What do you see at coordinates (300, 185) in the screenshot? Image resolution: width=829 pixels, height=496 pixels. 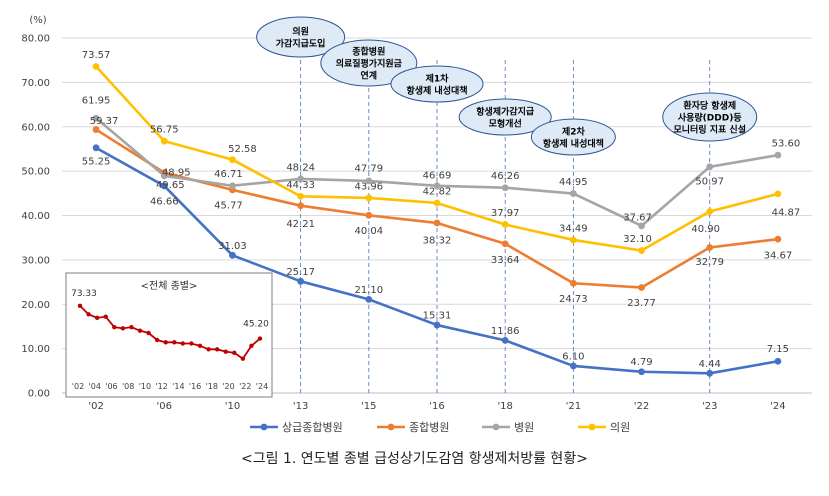 I see `data-label: 44.33` at bounding box center [300, 185].